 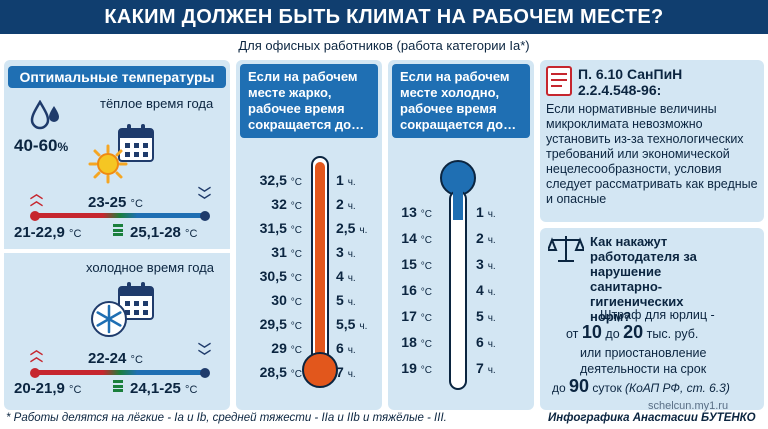 I want to click on temperature-value: 31,5, so click(x=273, y=228).